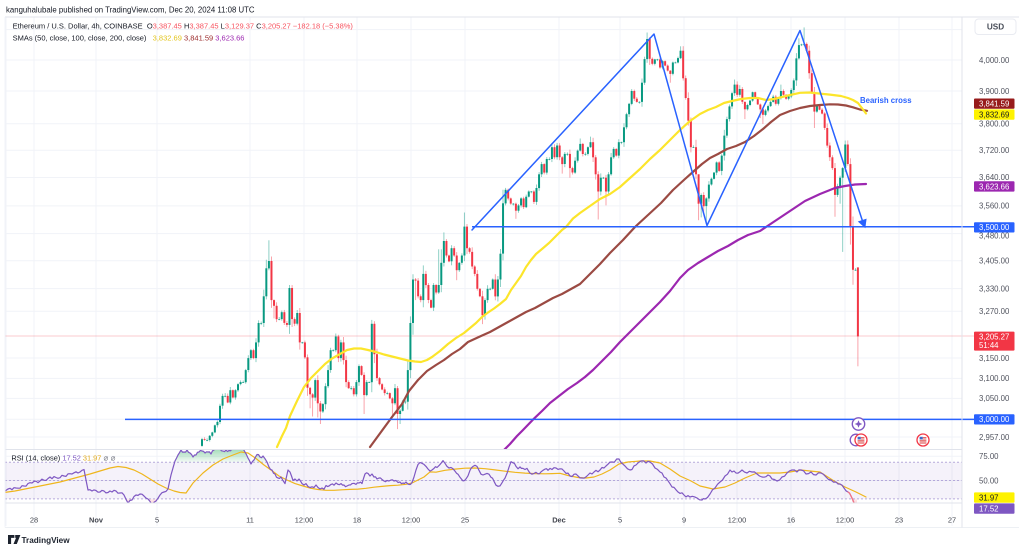  What do you see at coordinates (994, 150) in the screenshot?
I see `svg-text: 3,720.00` at bounding box center [994, 150].